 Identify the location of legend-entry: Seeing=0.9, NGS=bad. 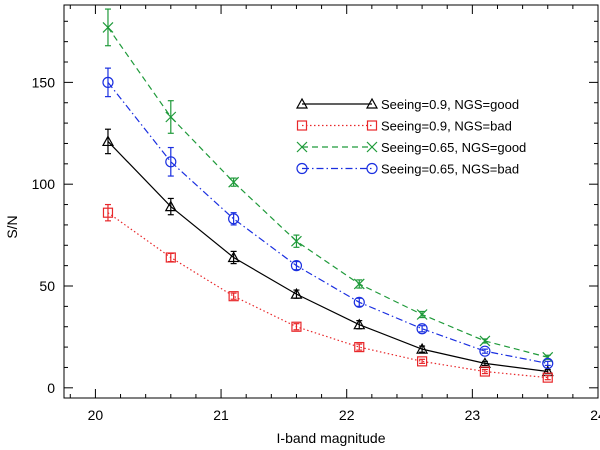
(404, 126).